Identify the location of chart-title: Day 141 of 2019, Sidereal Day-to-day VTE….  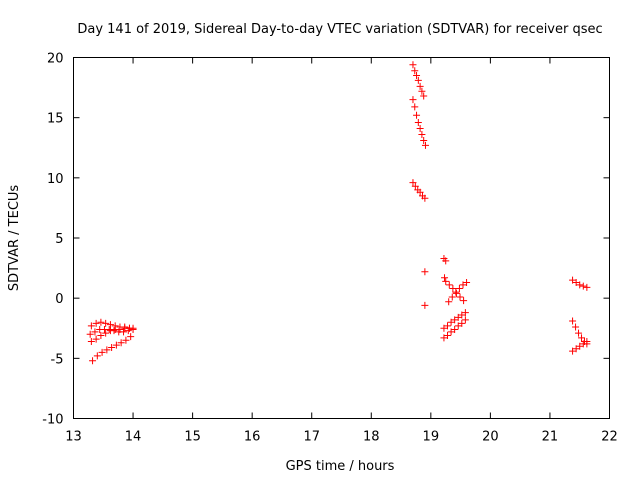
(339, 29).